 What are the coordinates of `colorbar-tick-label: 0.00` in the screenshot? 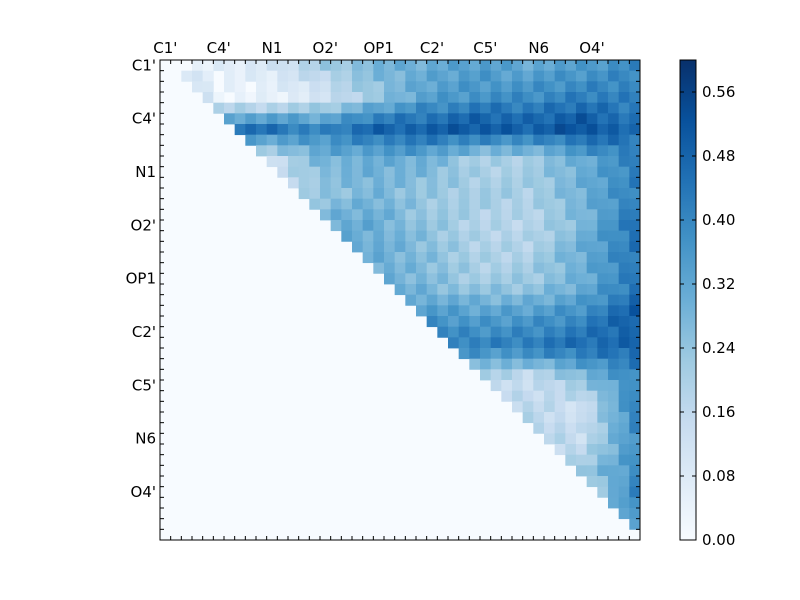 It's located at (718, 540).